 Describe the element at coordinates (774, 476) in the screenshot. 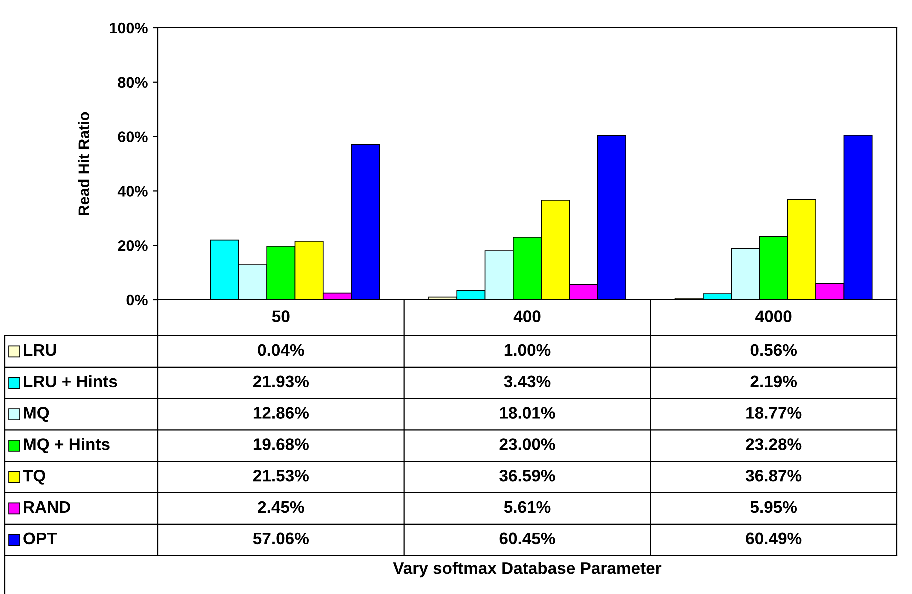

I see `data-label: 36.87%` at that location.